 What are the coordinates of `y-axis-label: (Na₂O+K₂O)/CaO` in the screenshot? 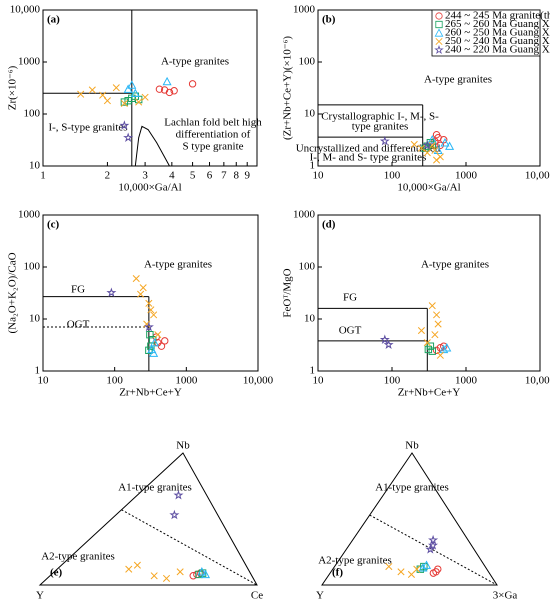 It's located at (13, 292).